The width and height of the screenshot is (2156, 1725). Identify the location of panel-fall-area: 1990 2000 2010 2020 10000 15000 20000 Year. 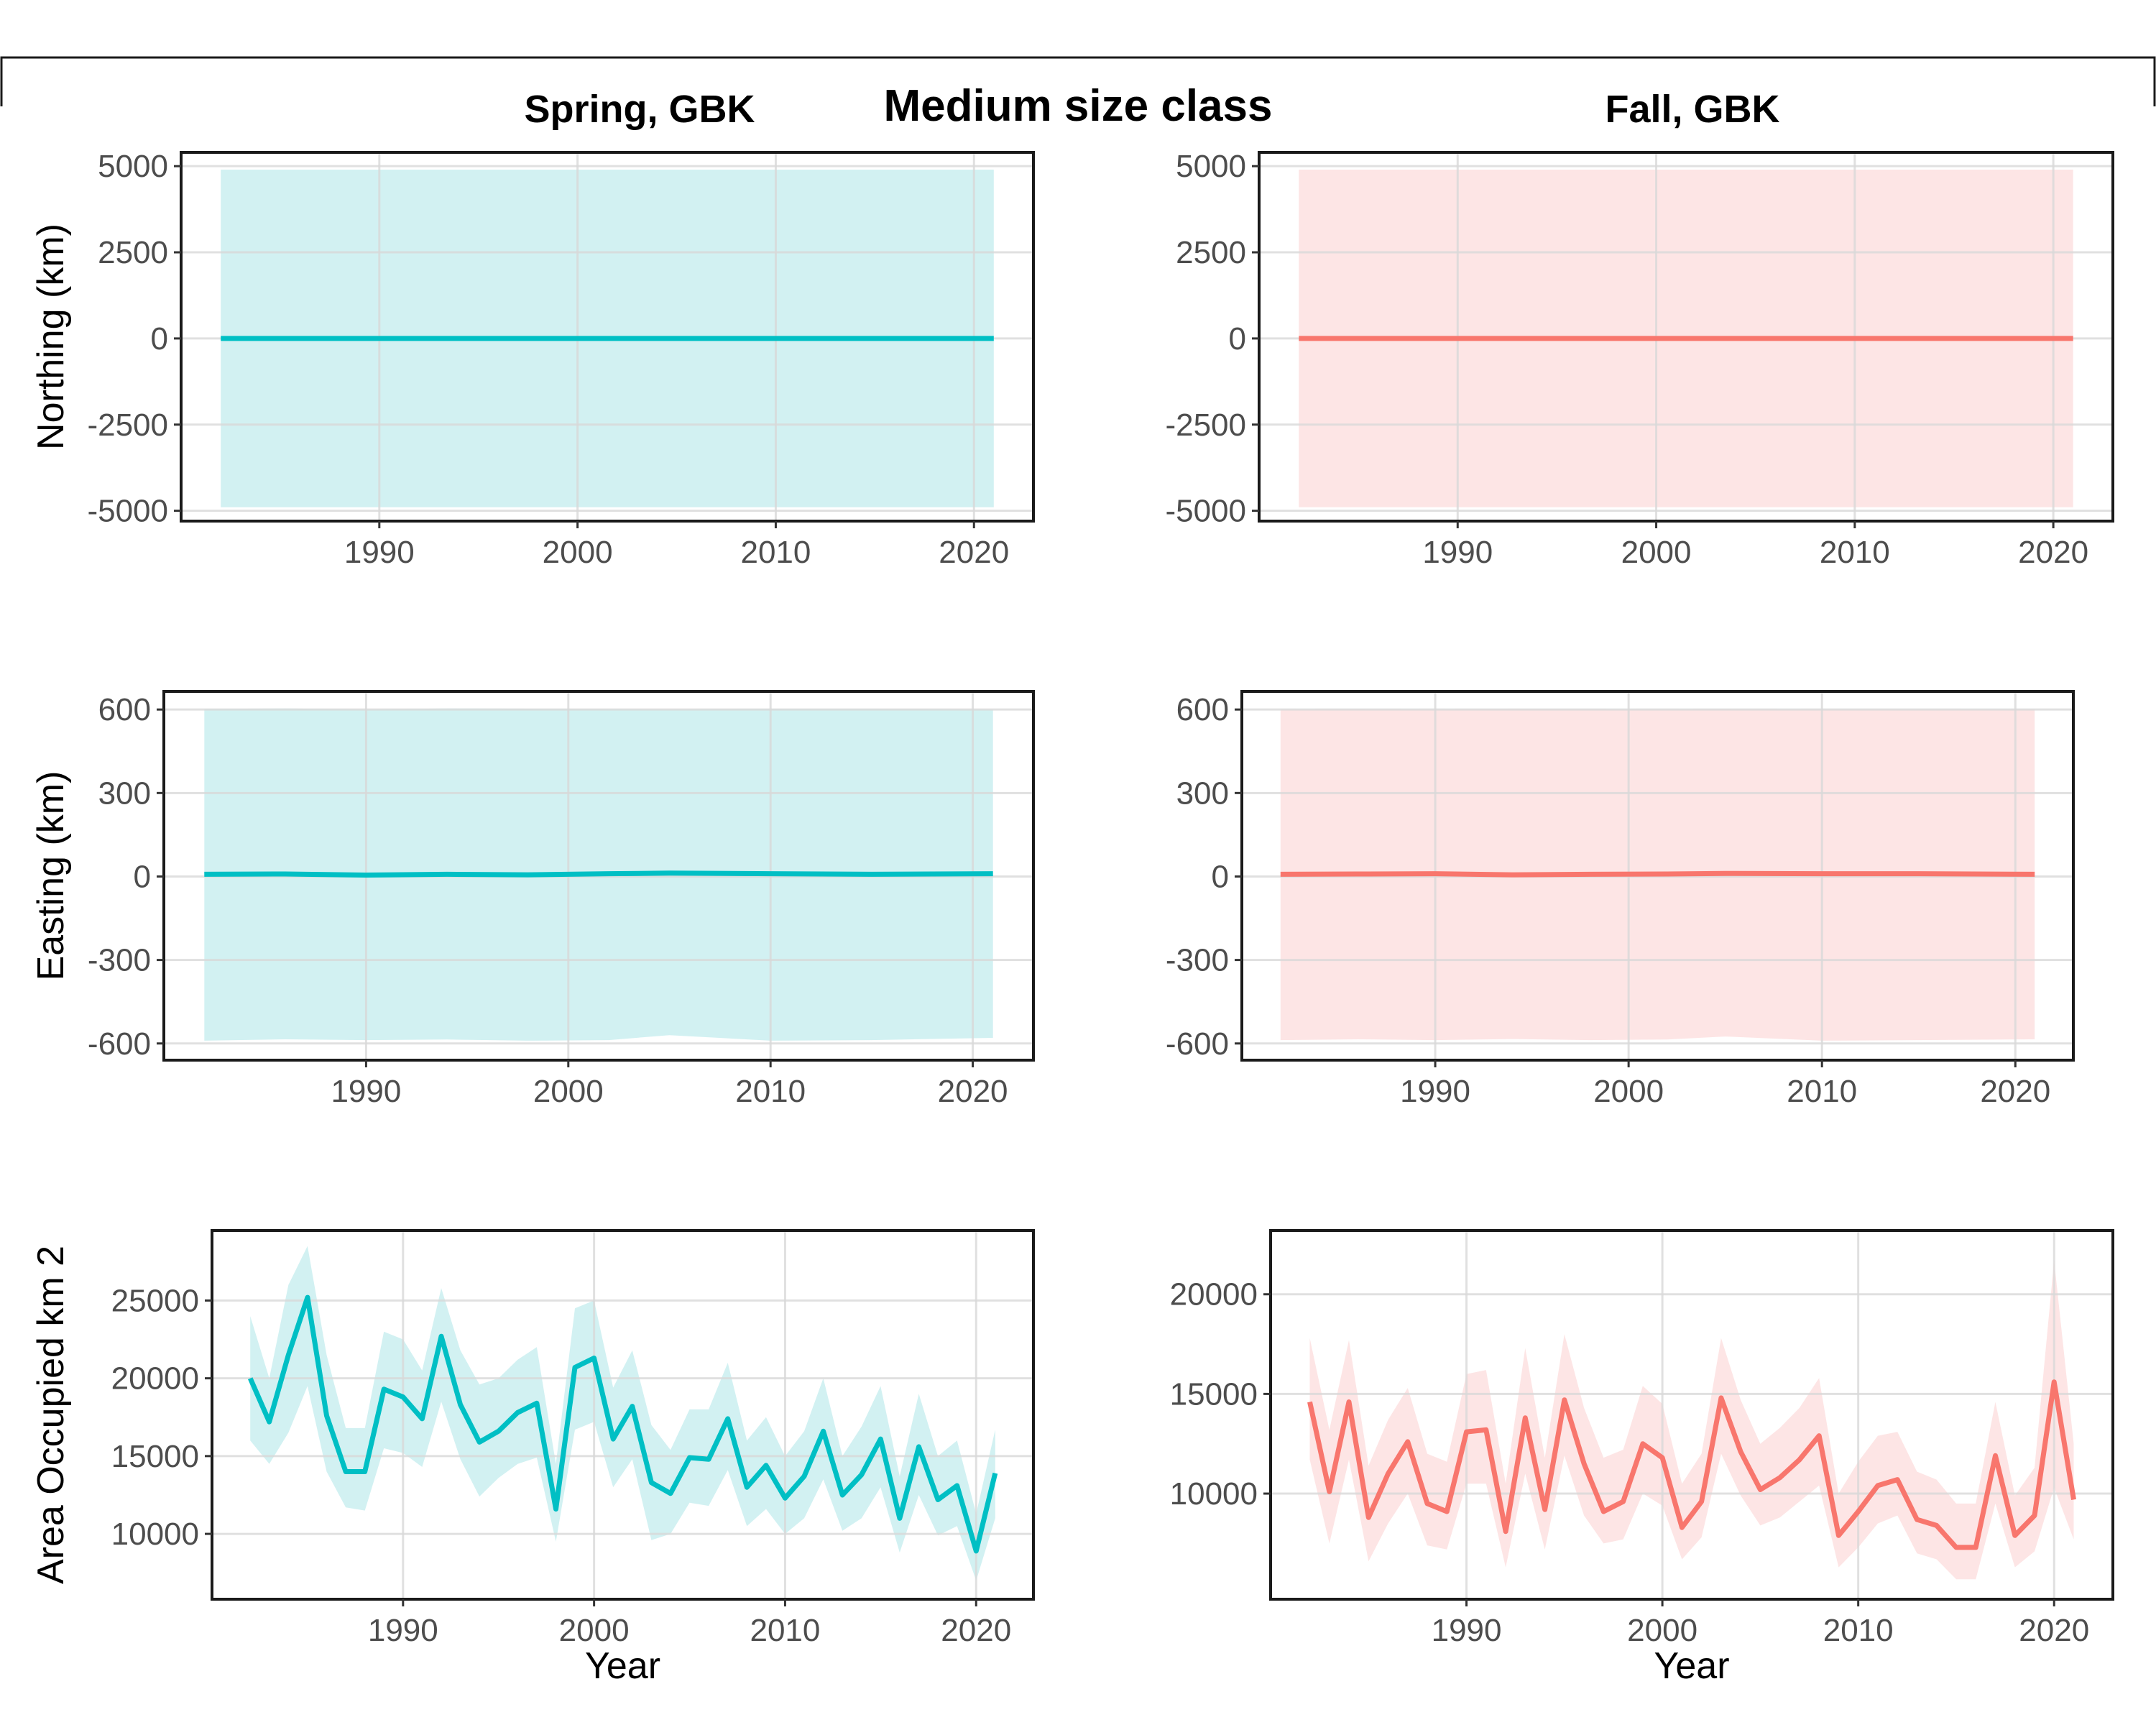
(1642, 1458).